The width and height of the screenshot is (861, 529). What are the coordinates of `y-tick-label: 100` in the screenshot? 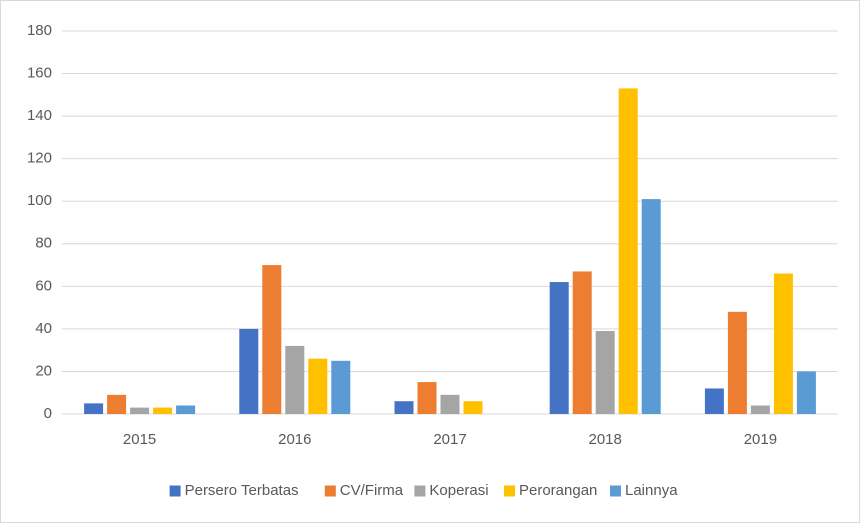 It's located at (39, 200).